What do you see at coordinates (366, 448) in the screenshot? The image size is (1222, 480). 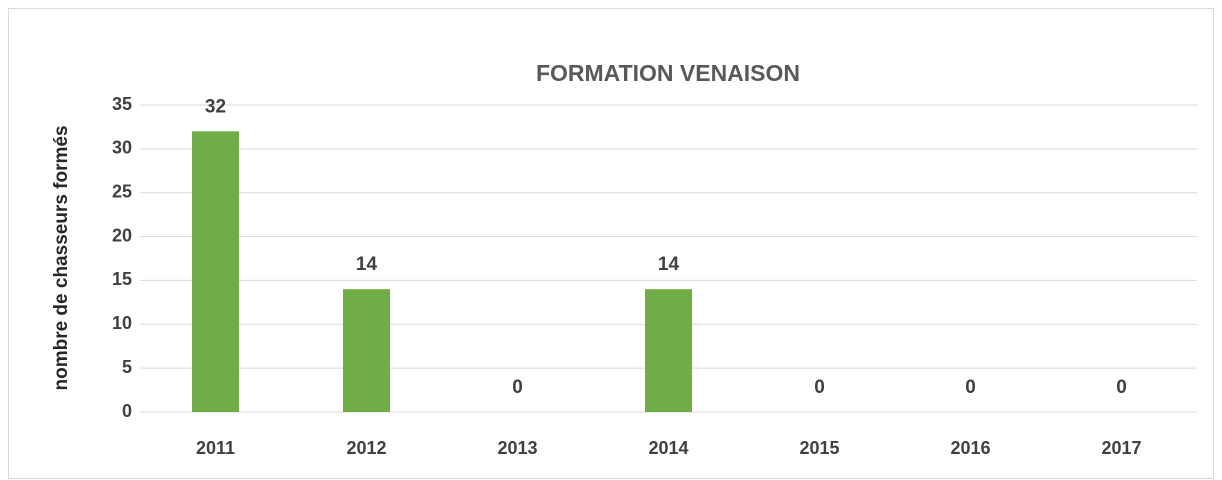 I see `x-tick-label: 2012` at bounding box center [366, 448].